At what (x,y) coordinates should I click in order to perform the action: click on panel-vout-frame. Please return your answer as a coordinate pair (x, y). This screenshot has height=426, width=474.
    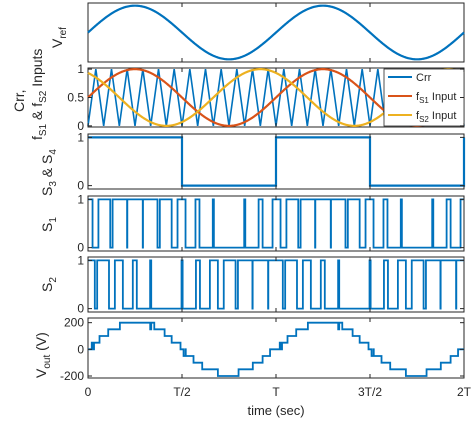
    Looking at the image, I should click on (276, 348).